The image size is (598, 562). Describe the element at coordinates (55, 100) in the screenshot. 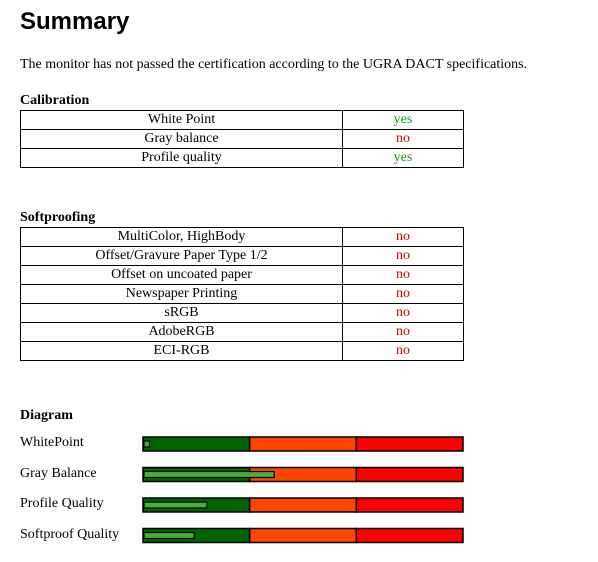

I see `section-heading: Calibration` at that location.